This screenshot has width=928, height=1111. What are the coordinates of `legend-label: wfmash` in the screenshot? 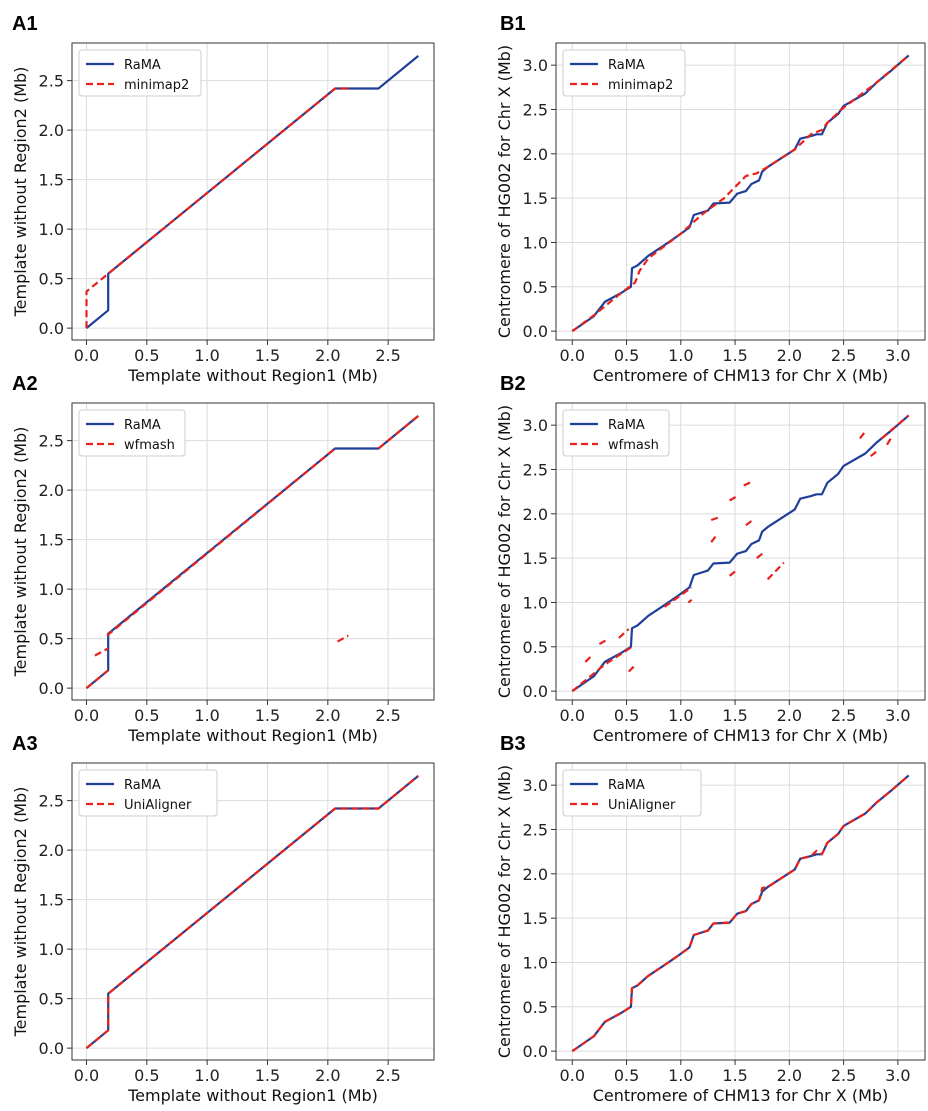 It's located at (149, 445).